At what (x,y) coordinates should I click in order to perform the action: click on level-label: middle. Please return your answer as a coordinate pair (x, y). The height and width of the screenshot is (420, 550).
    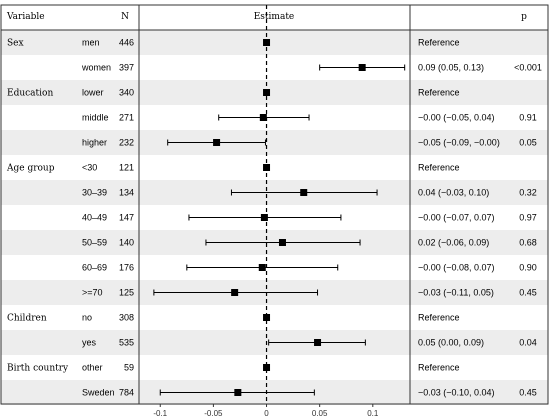
    Looking at the image, I should click on (95, 118).